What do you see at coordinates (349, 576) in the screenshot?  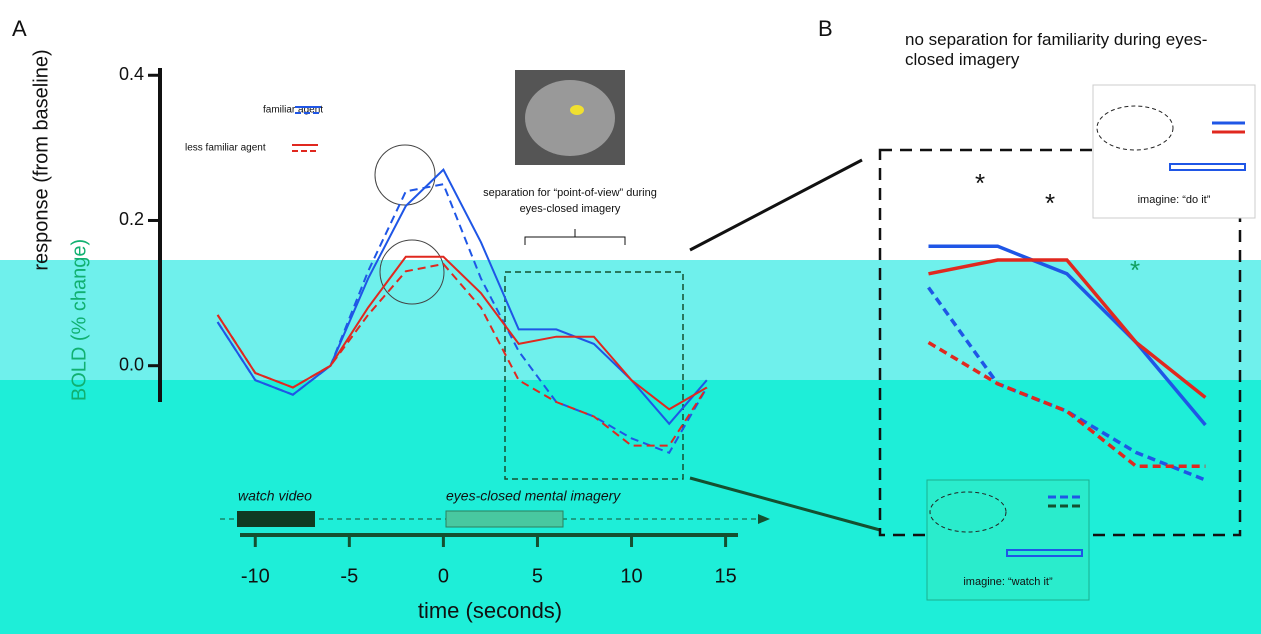 I see `x-tick-label: -5` at bounding box center [349, 576].